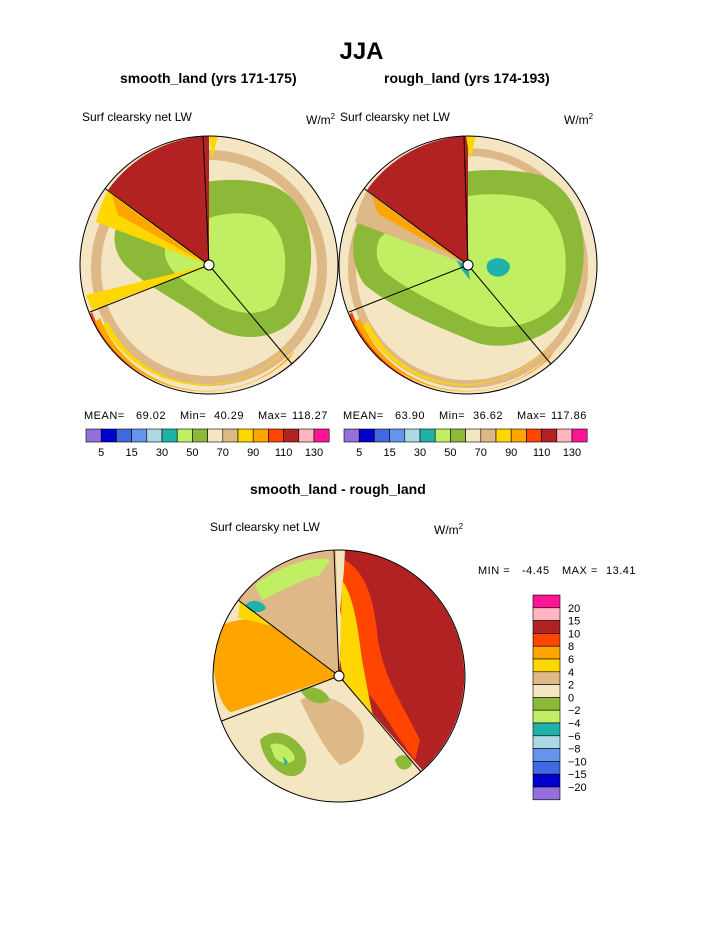 Image resolution: width=723 pixels, height=935 pixels. Describe the element at coordinates (285, 761) in the screenshot. I see `diff-teal-spot-bottom` at that location.